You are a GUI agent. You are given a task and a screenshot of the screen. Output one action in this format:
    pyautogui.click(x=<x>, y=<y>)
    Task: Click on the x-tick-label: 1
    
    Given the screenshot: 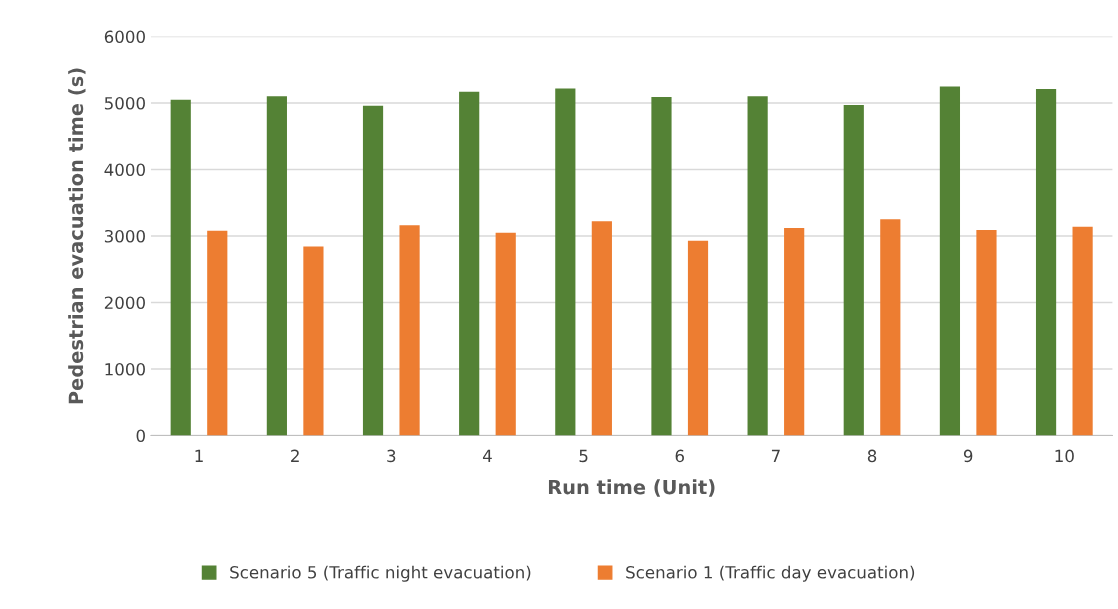 What is the action you would take?
    pyautogui.click(x=199, y=455)
    